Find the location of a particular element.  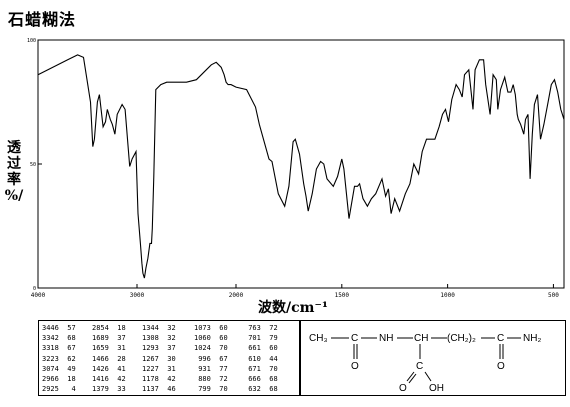

x-axis-label: 波数/cm⁻¹ is located at coordinates (293, 308).